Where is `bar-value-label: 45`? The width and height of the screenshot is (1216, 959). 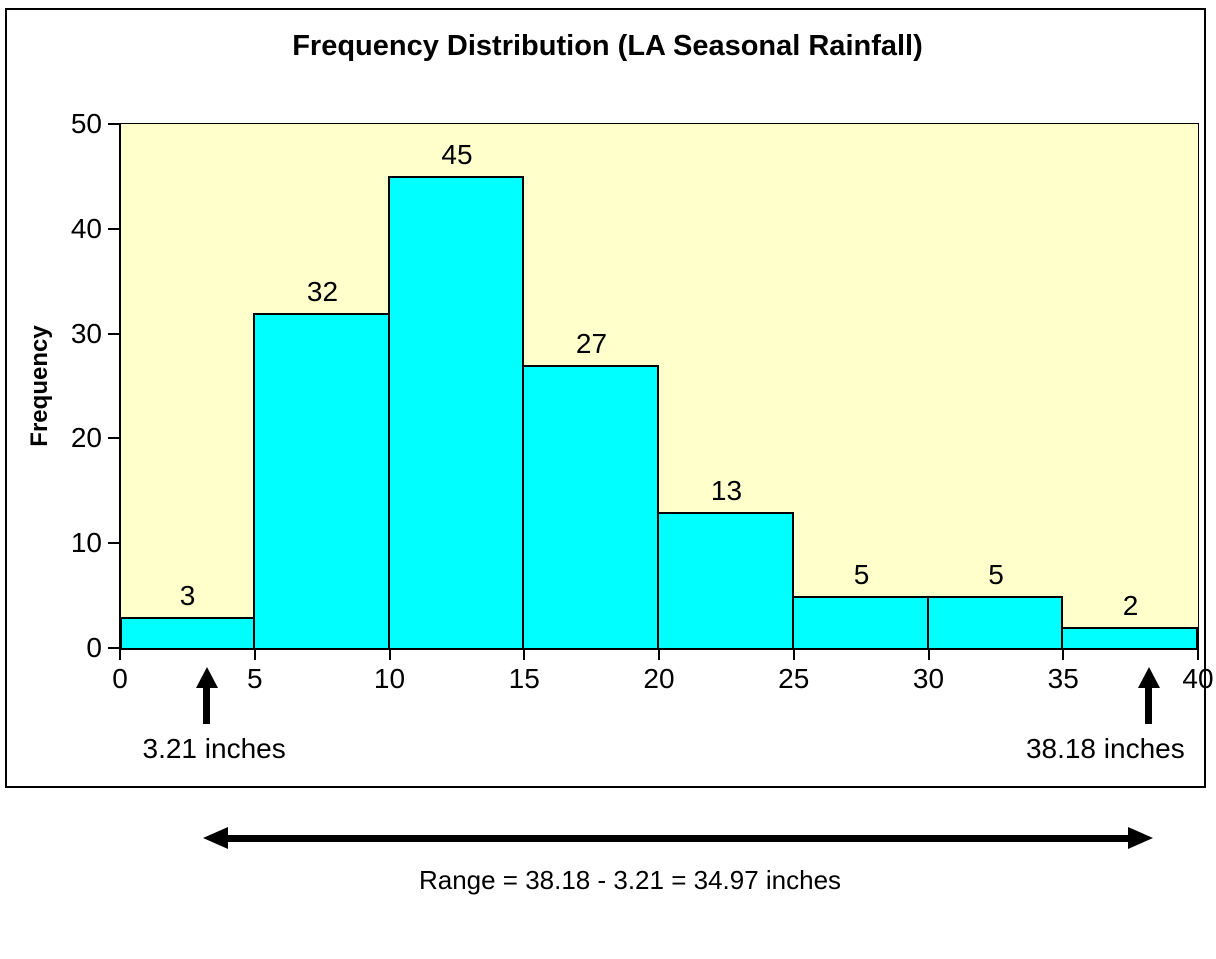
bar-value-label: 45 is located at coordinates (457, 154).